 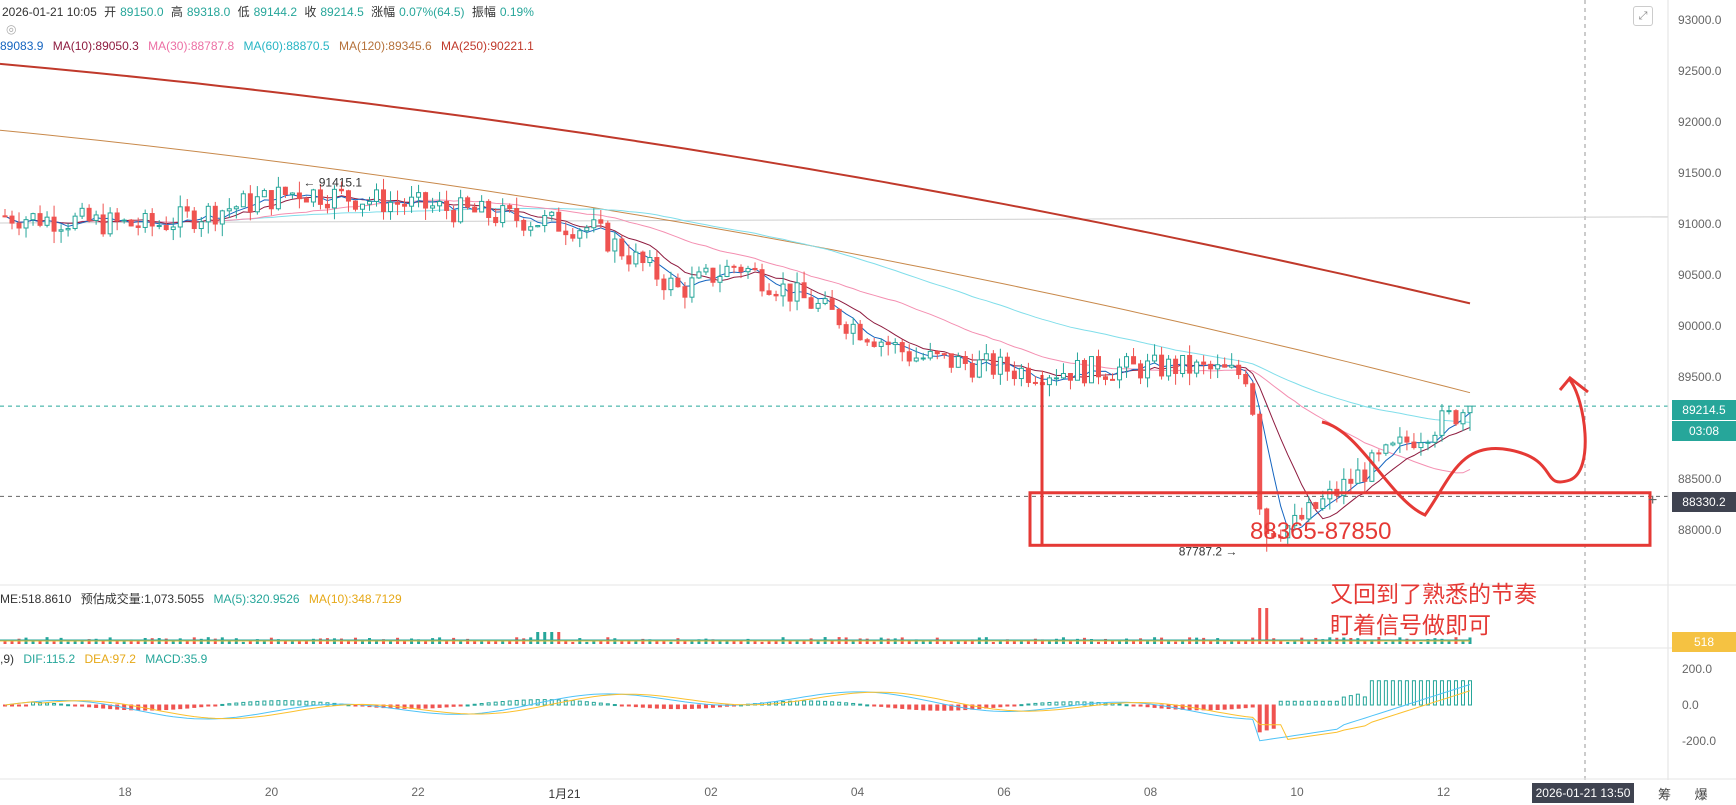 What do you see at coordinates (1643, 16) in the screenshot?
I see `expand-icon: ⤢` at bounding box center [1643, 16].